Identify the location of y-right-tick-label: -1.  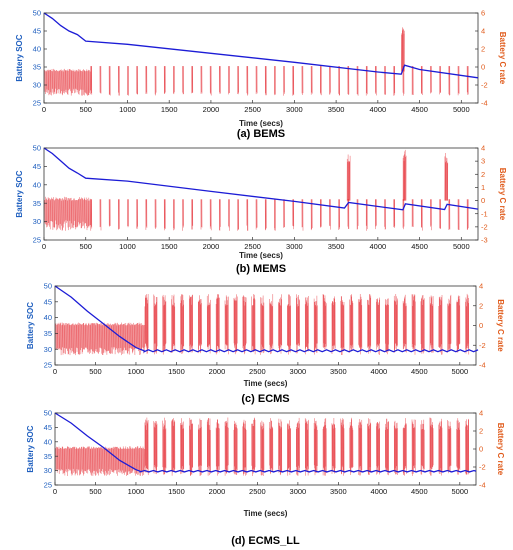
(484, 213).